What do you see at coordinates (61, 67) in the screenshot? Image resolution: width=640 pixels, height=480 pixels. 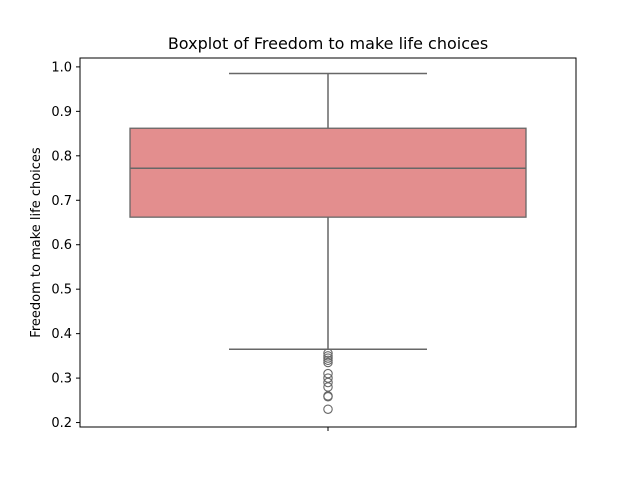 I see `y-tick-label: 1.0` at bounding box center [61, 67].